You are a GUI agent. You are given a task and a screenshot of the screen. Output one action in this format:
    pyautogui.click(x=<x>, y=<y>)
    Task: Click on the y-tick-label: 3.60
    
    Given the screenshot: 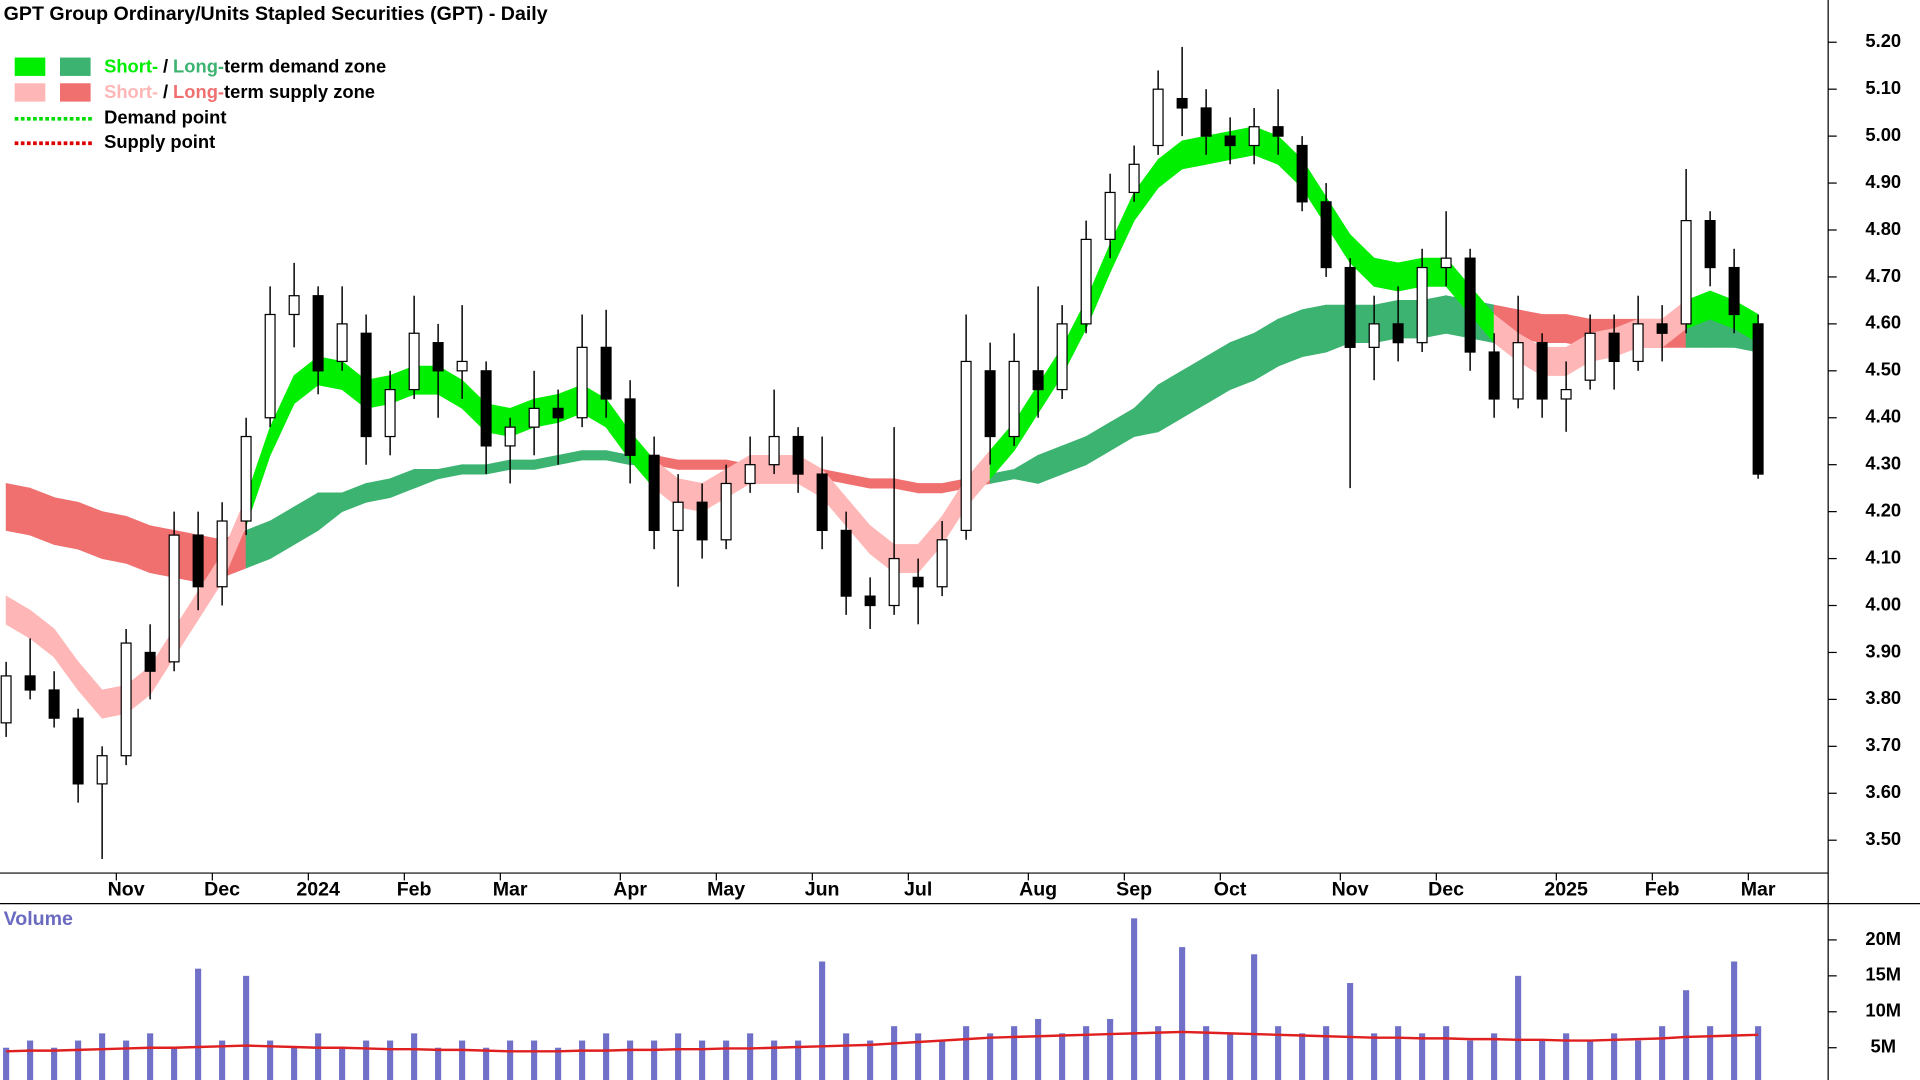 What is the action you would take?
    pyautogui.click(x=1883, y=791)
    